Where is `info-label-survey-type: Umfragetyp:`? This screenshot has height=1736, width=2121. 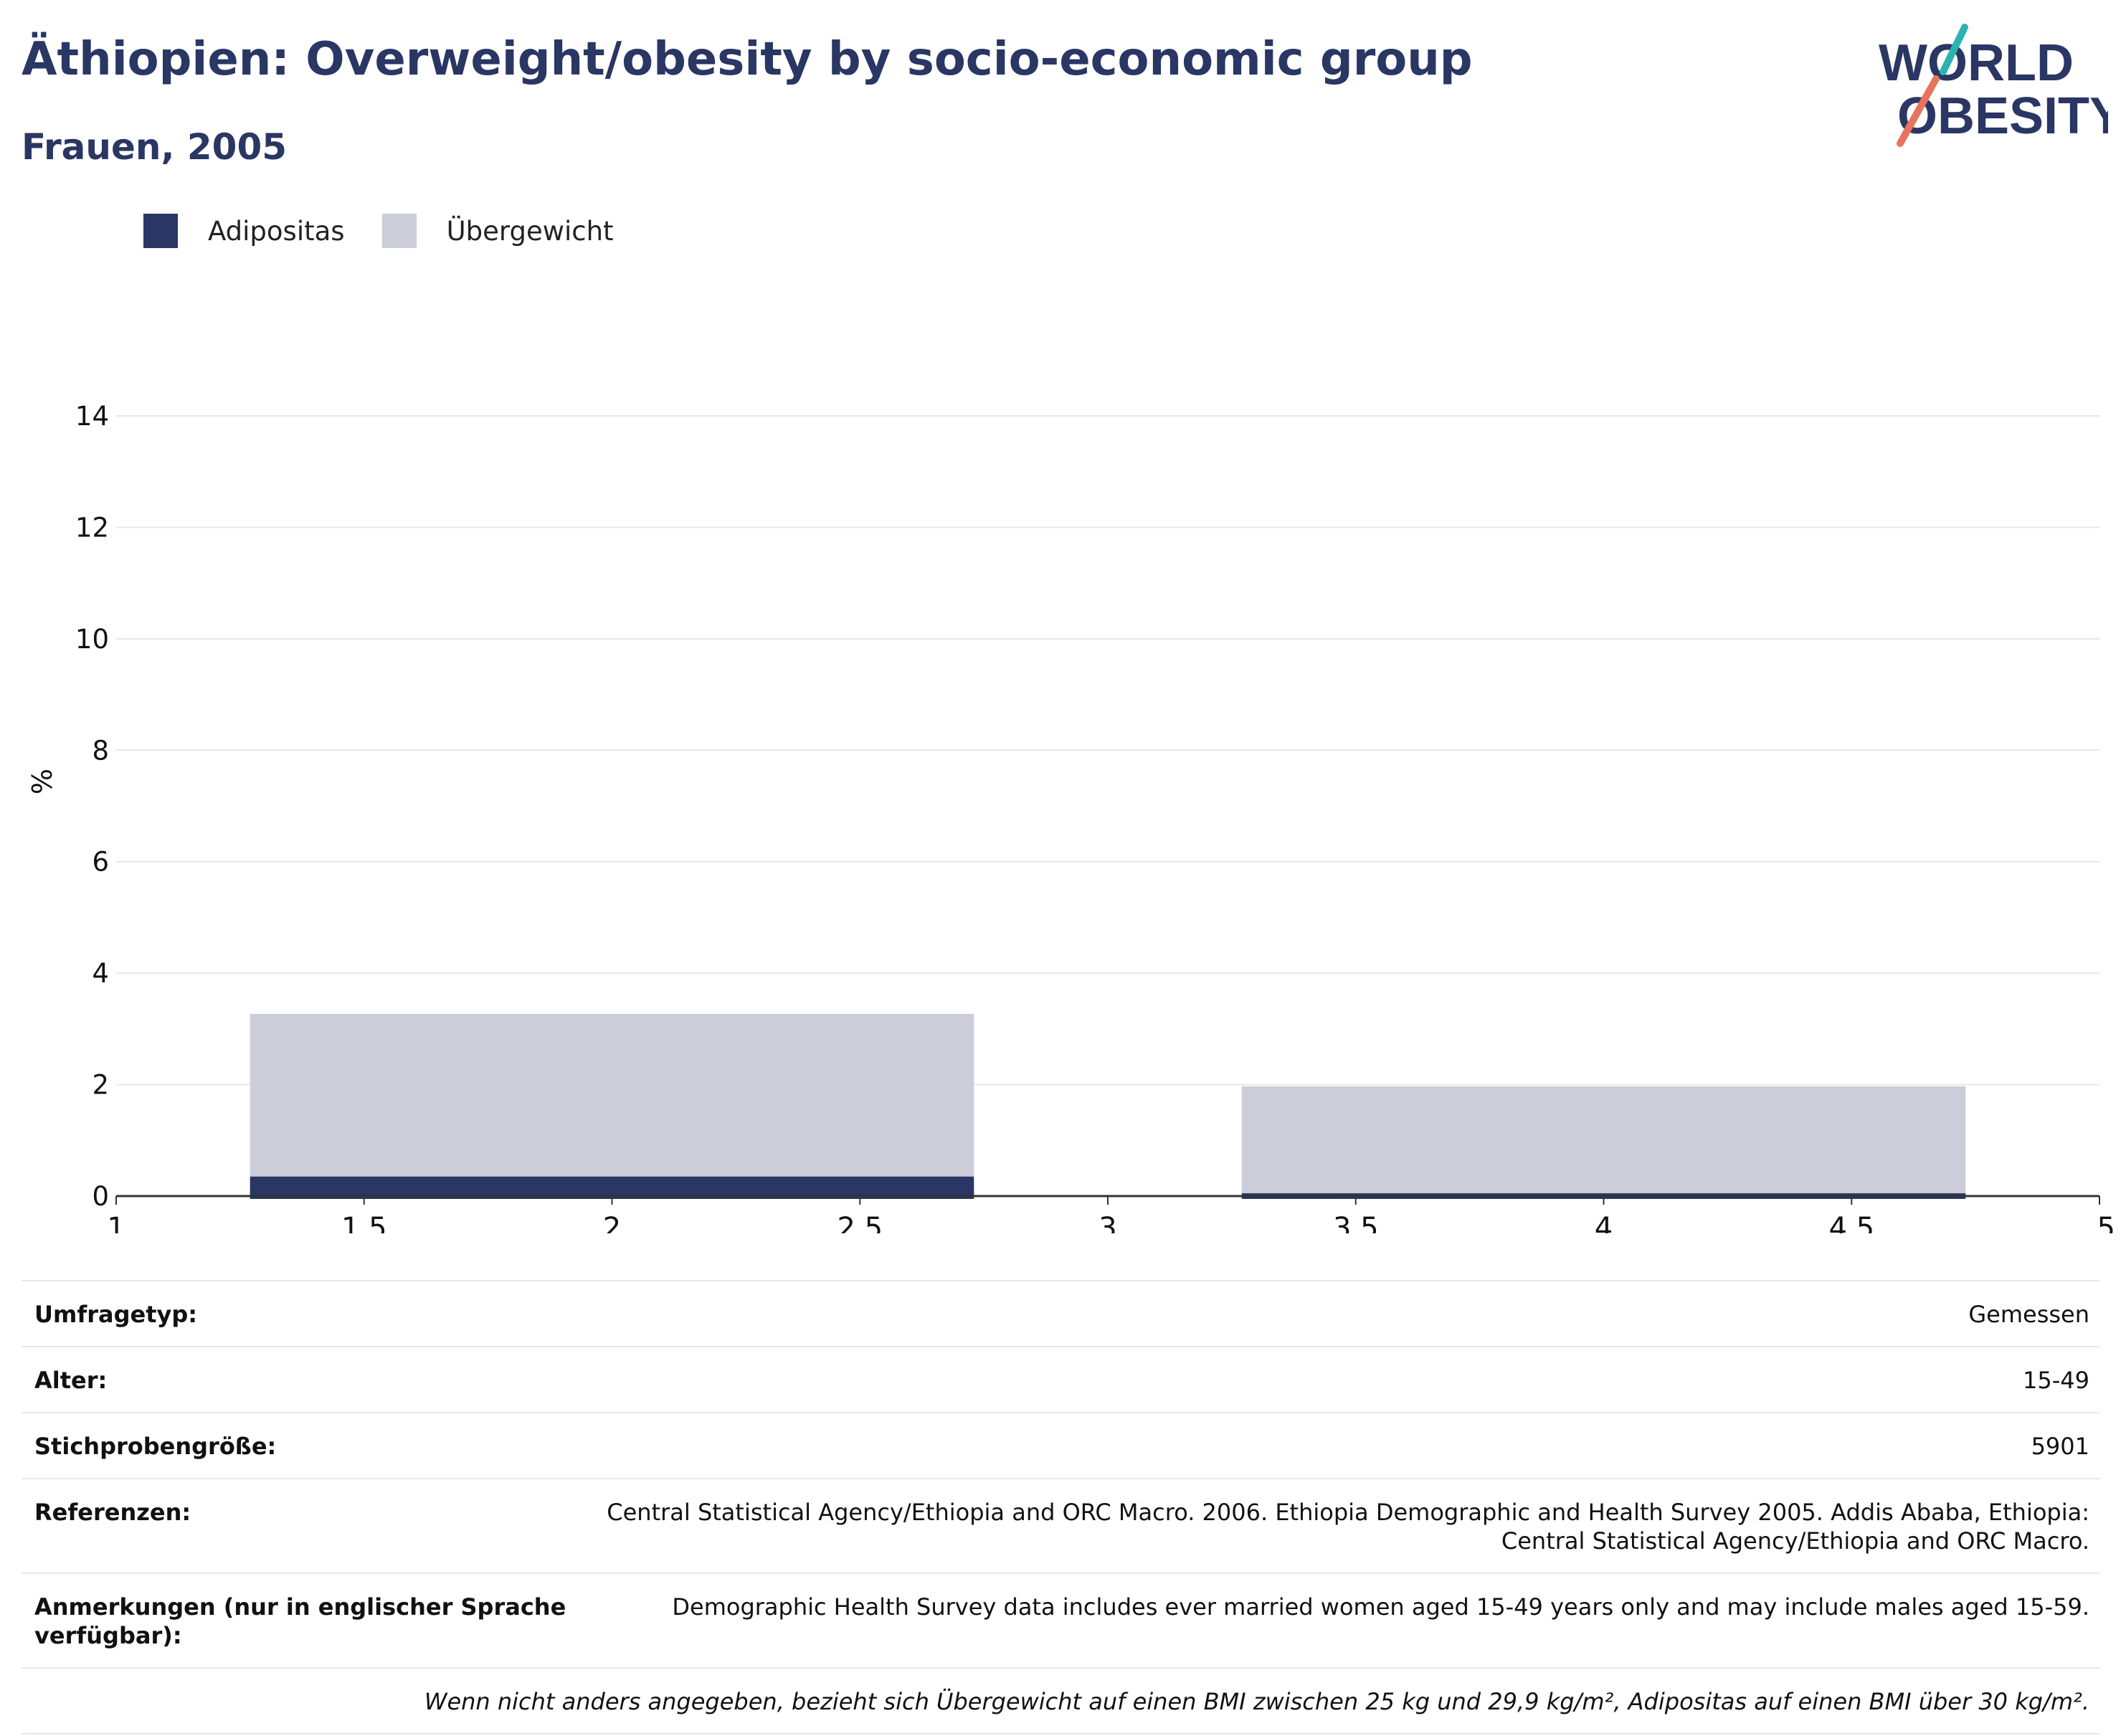 info-label-survey-type: Umfragetyp: is located at coordinates (300, 1313).